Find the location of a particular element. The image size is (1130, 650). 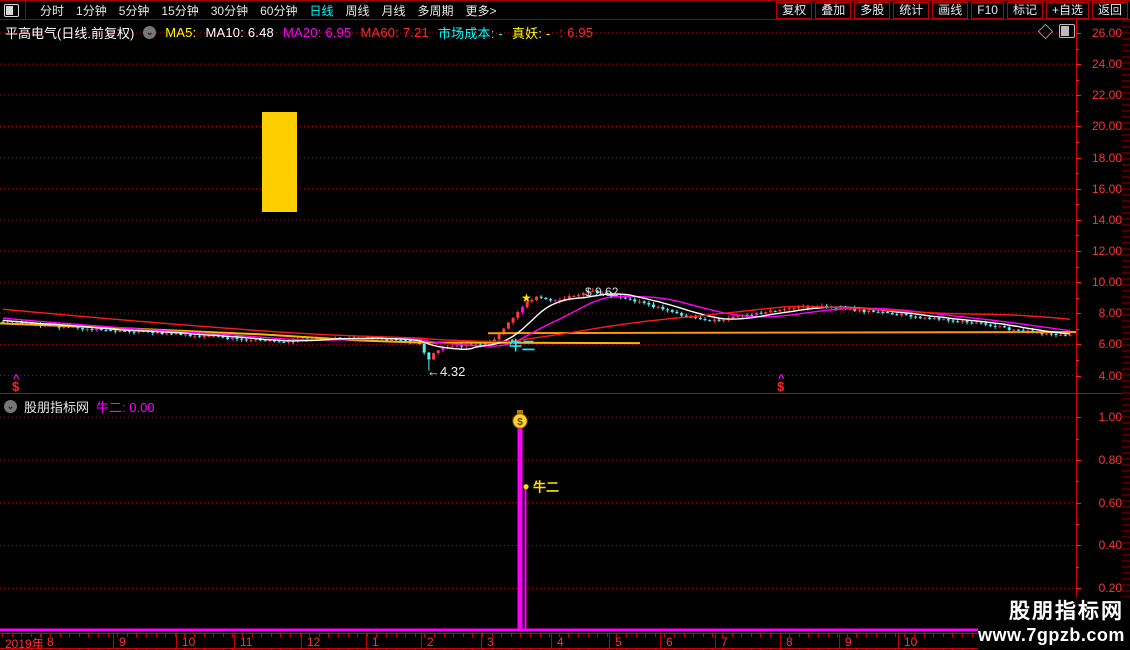

month-label-8: 8 is located at coordinates (789, 642).